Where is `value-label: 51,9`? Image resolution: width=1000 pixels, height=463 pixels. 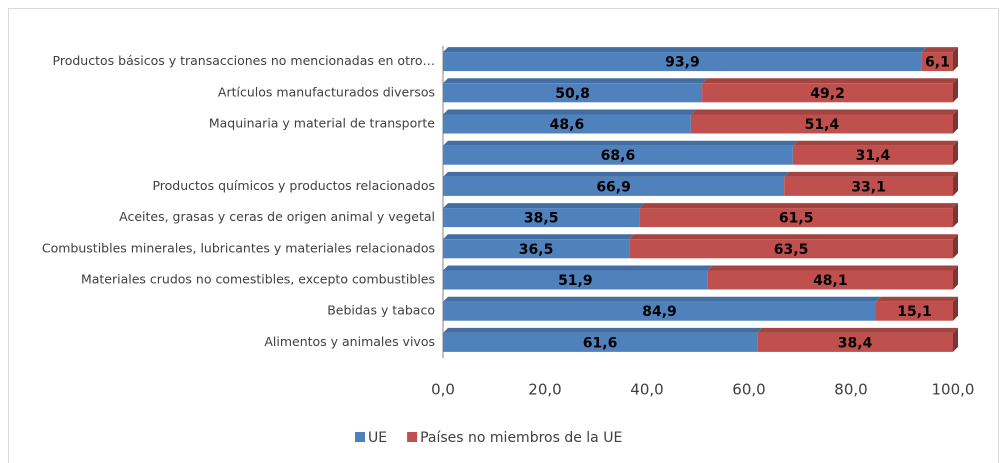
value-label: 51,9 is located at coordinates (575, 281).